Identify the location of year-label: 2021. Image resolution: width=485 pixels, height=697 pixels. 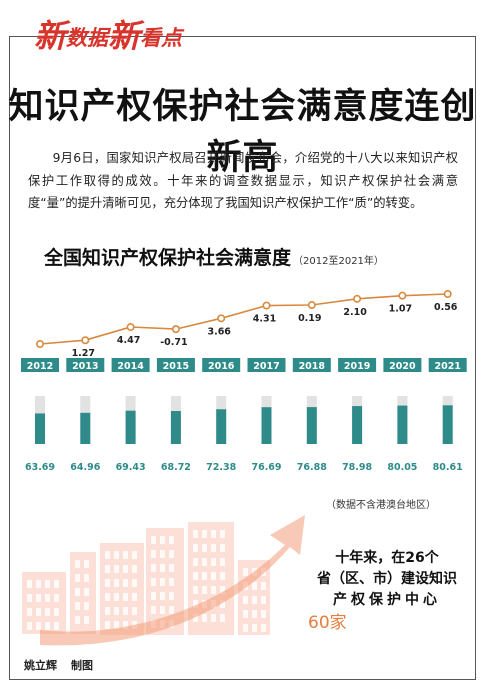
(447, 366).